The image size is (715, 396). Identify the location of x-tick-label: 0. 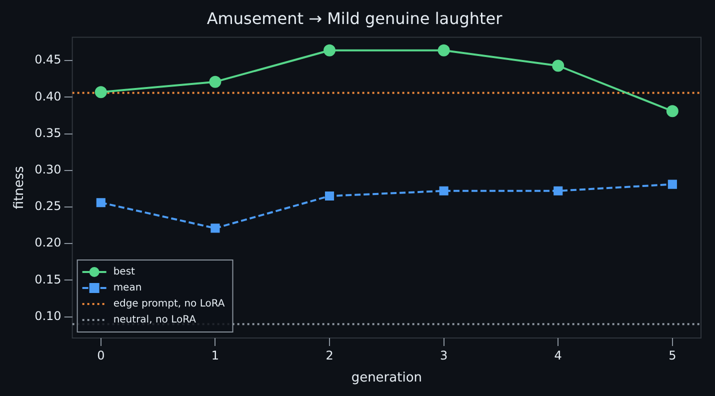
(101, 355).